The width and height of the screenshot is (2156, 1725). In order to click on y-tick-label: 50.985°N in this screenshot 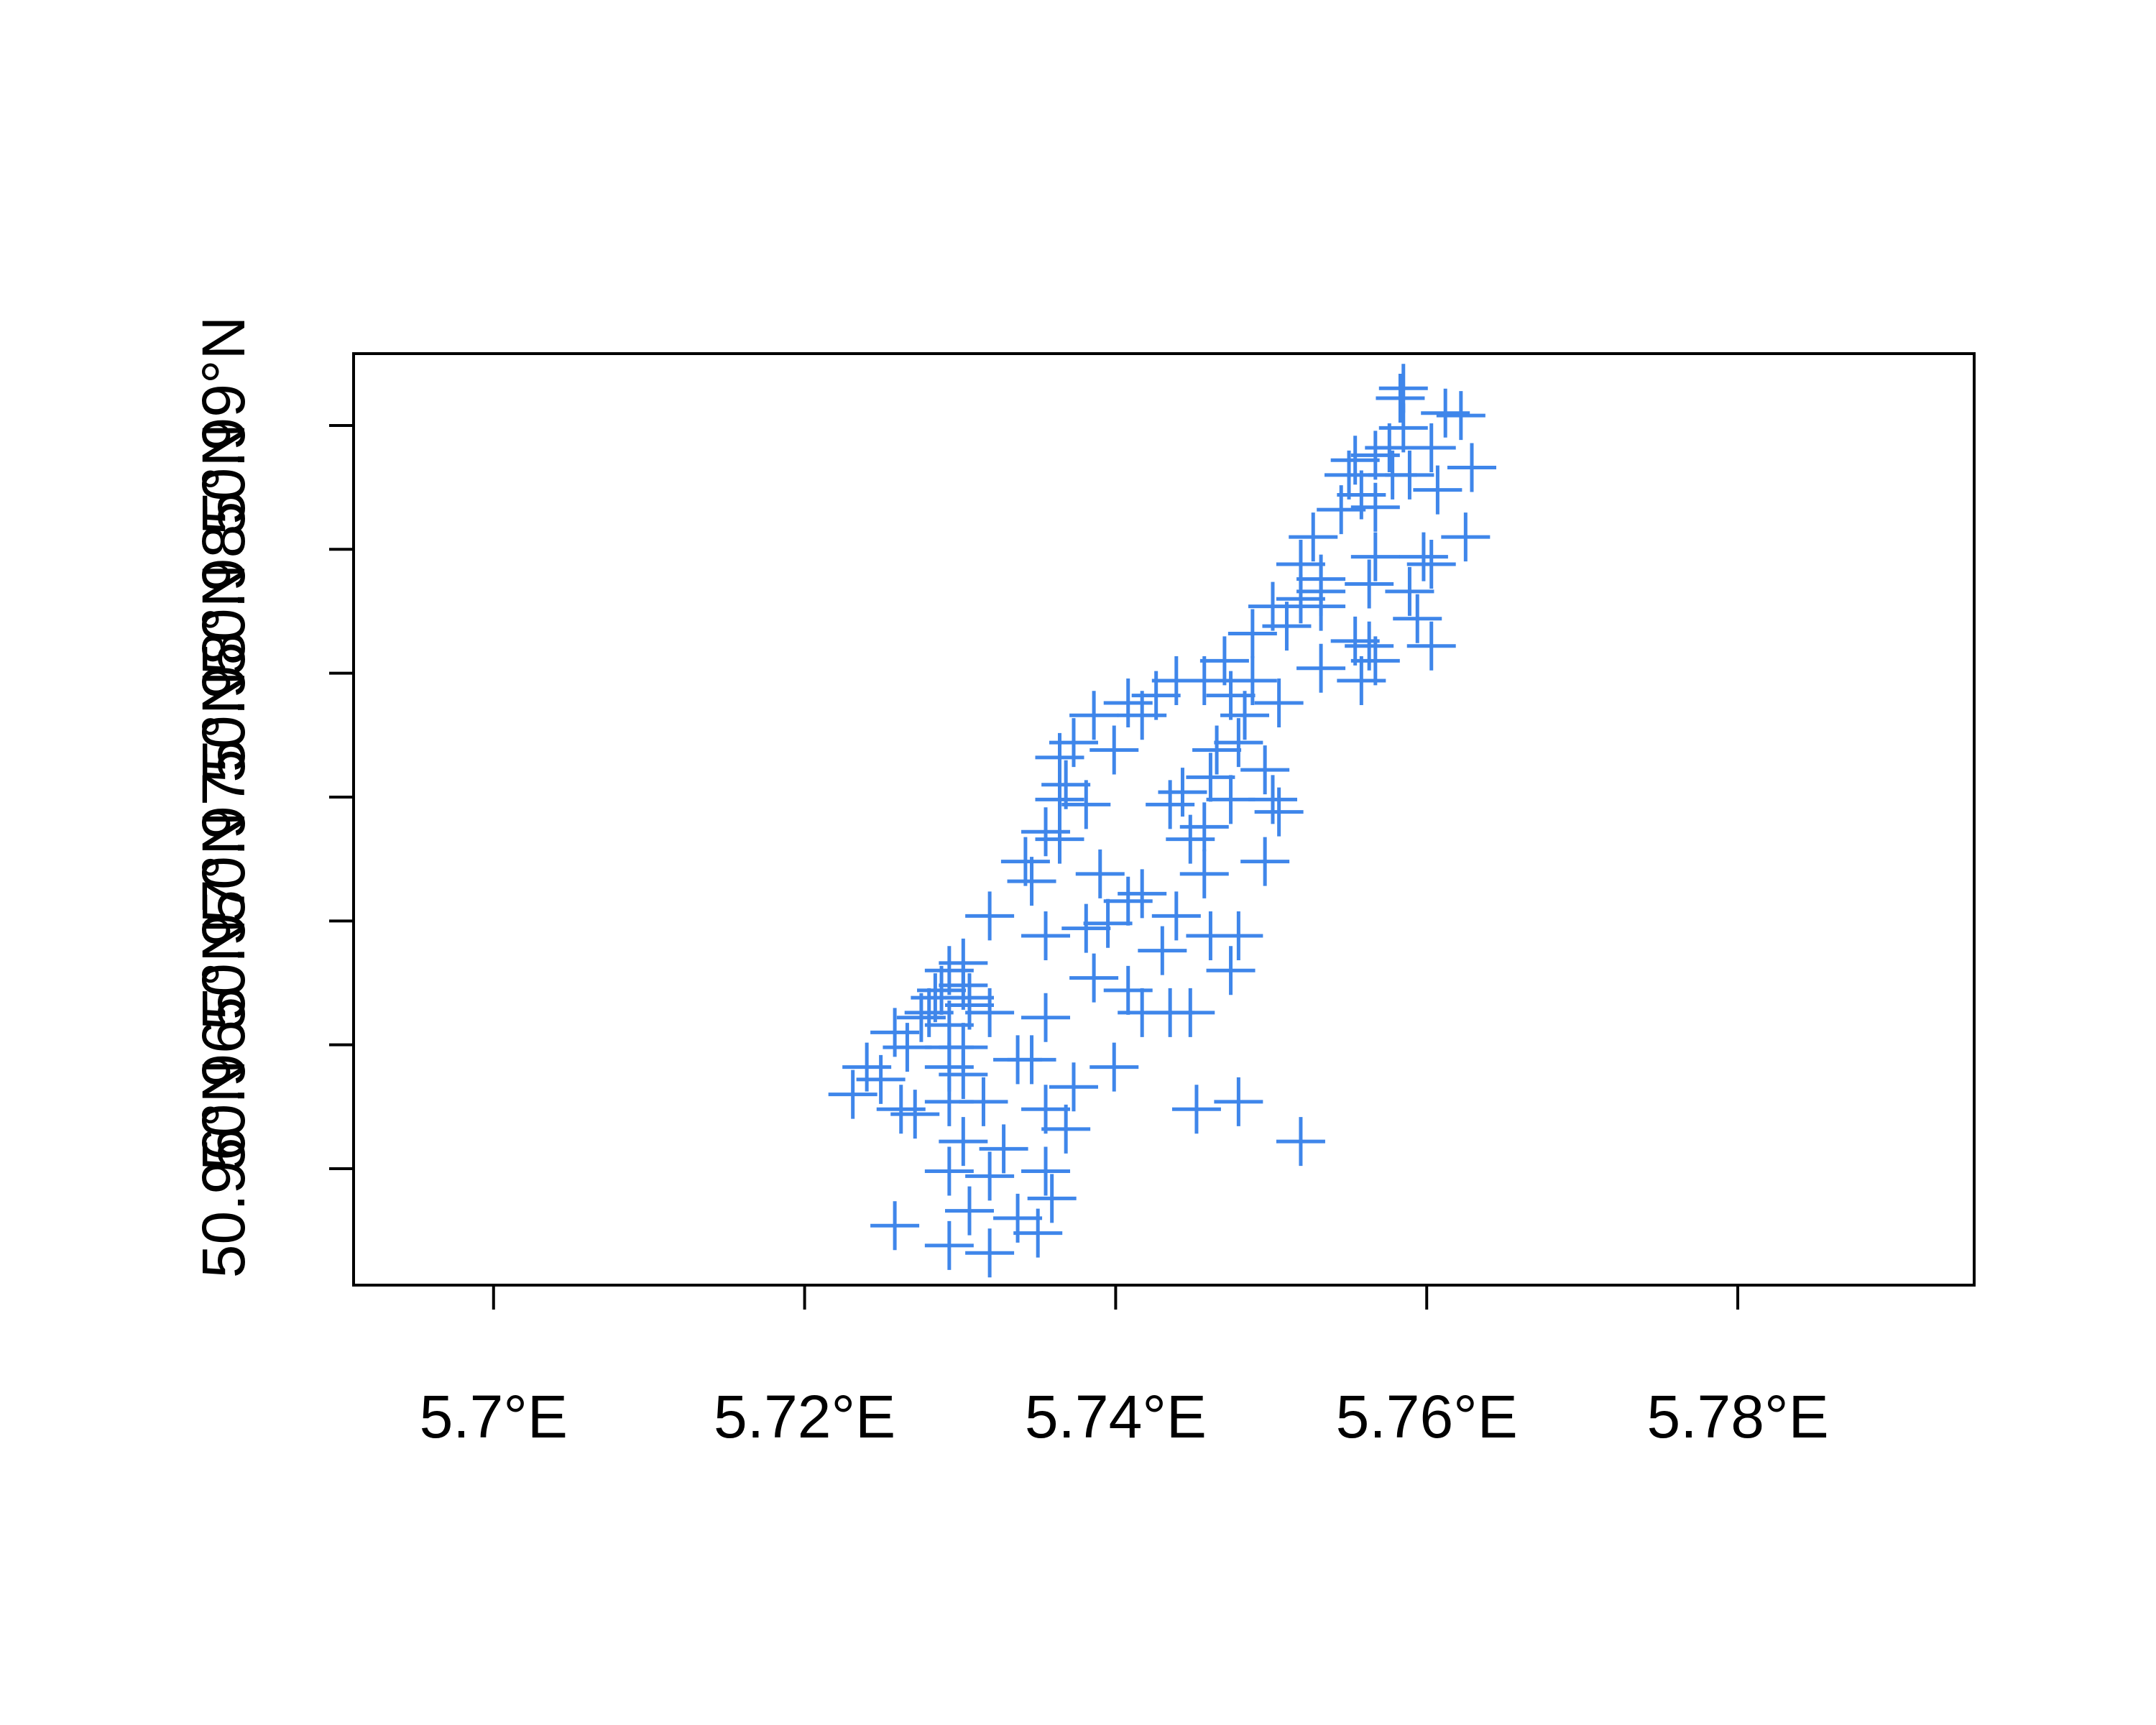, I will do `click(224, 549)`.